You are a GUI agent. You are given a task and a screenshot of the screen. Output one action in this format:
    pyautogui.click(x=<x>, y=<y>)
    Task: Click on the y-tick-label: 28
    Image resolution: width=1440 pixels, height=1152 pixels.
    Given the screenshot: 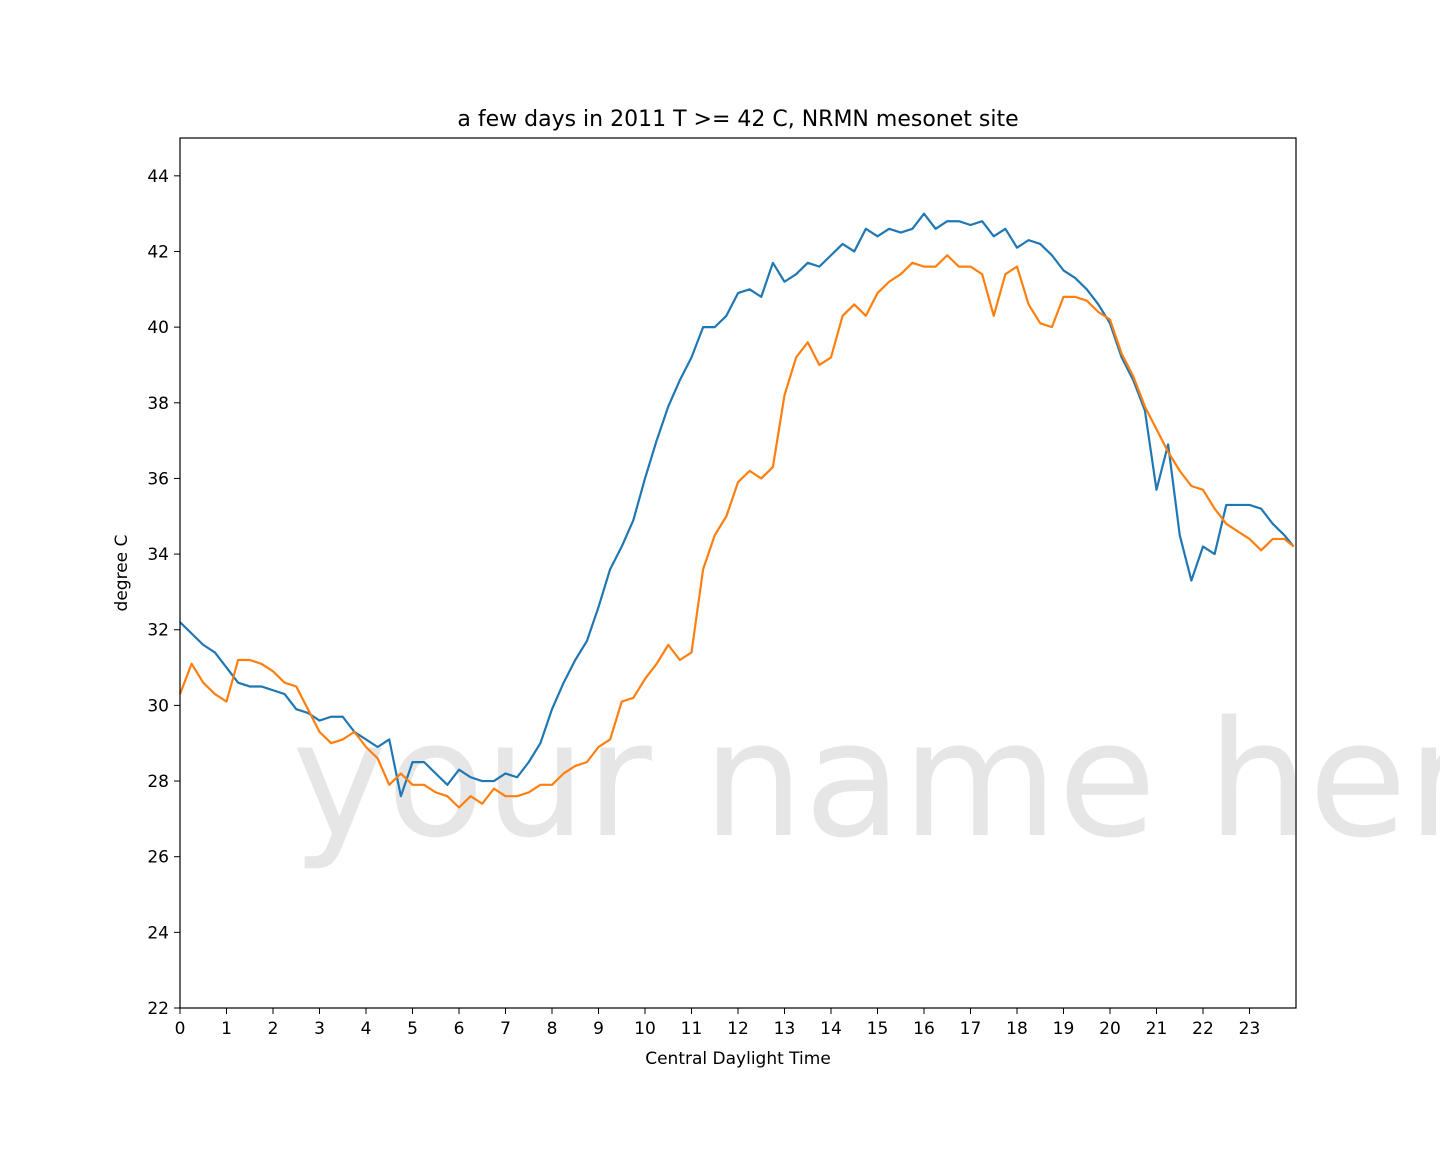 What is the action you would take?
    pyautogui.click(x=158, y=782)
    